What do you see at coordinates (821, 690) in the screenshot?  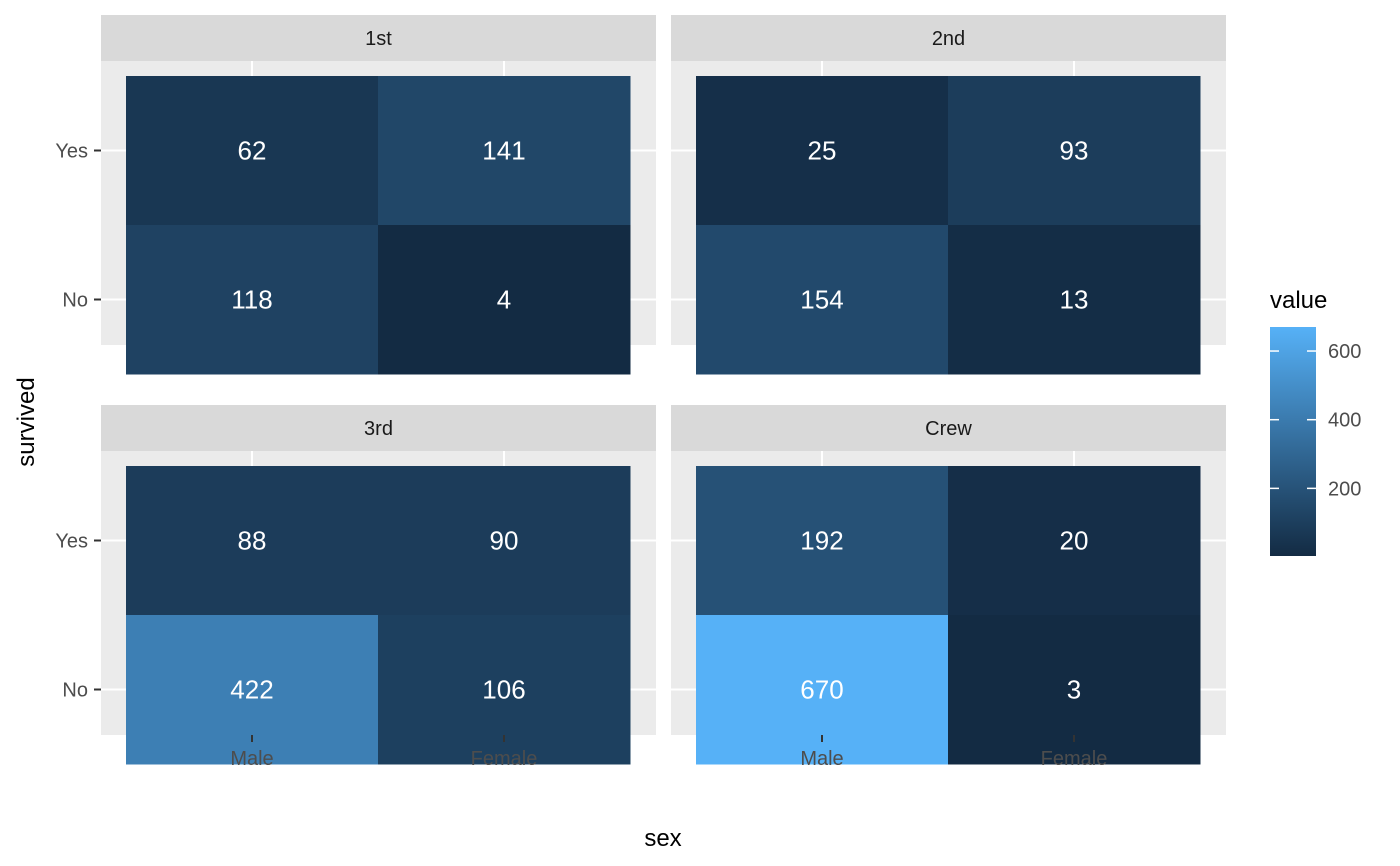 I see `cell-value-label: 670` at bounding box center [821, 690].